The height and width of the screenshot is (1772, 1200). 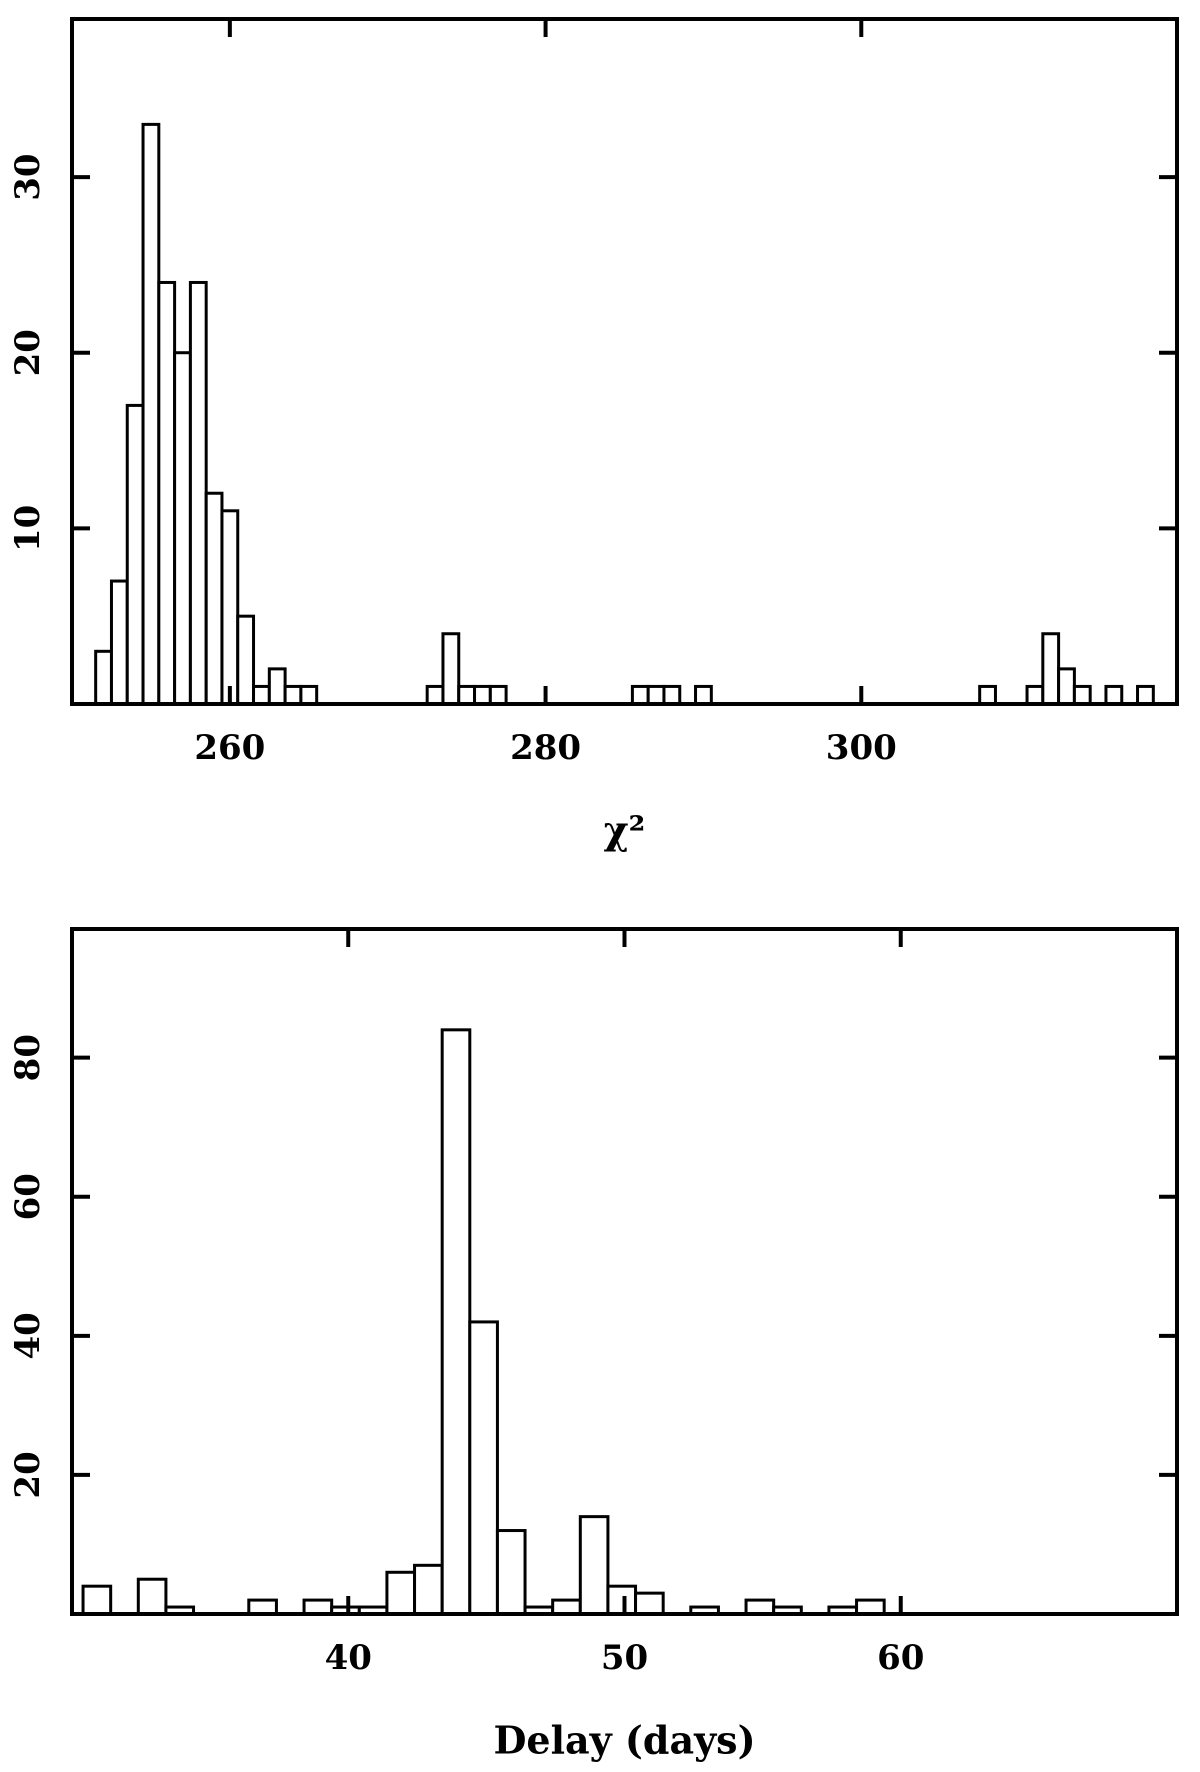 What do you see at coordinates (545, 748) in the screenshot?
I see `x-tick-label: 280` at bounding box center [545, 748].